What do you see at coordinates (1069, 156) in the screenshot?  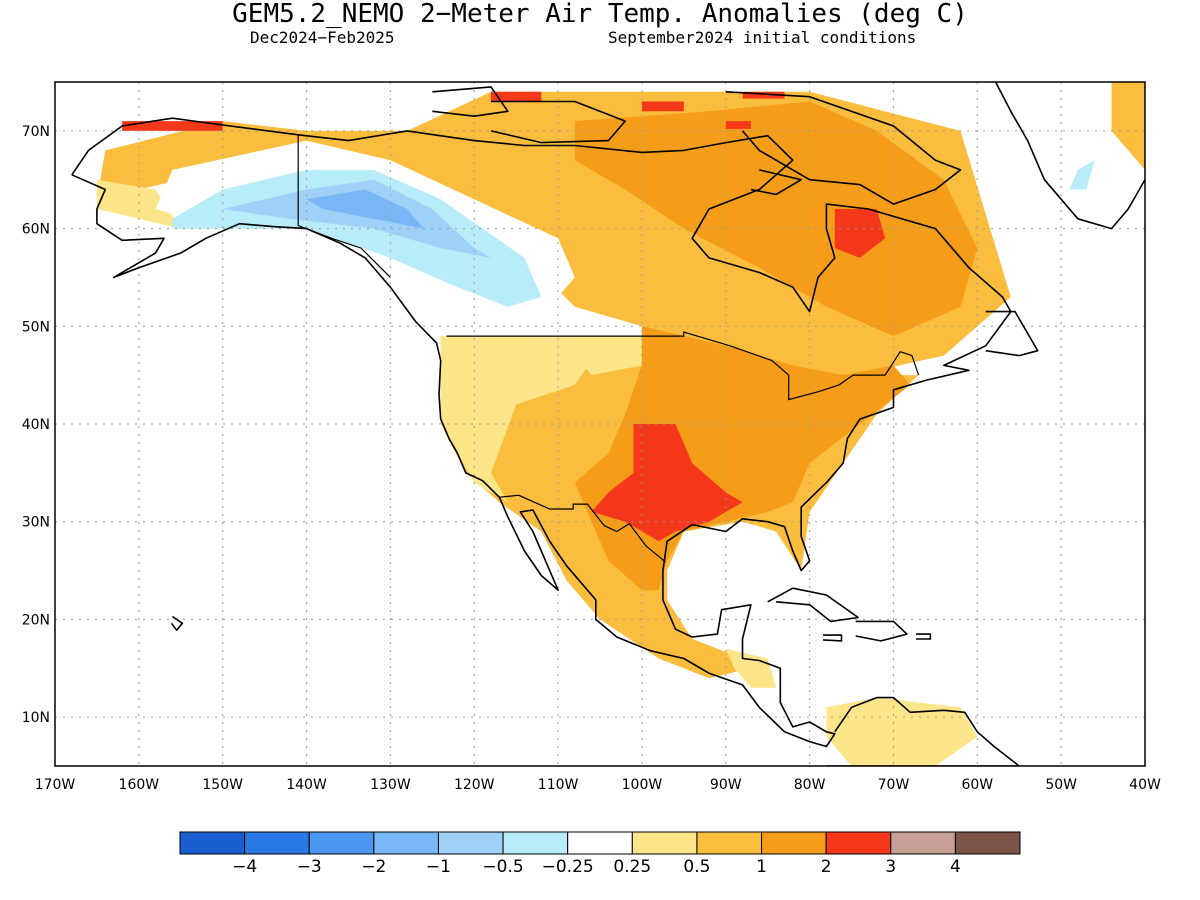 I see `coastline-greenland` at bounding box center [1069, 156].